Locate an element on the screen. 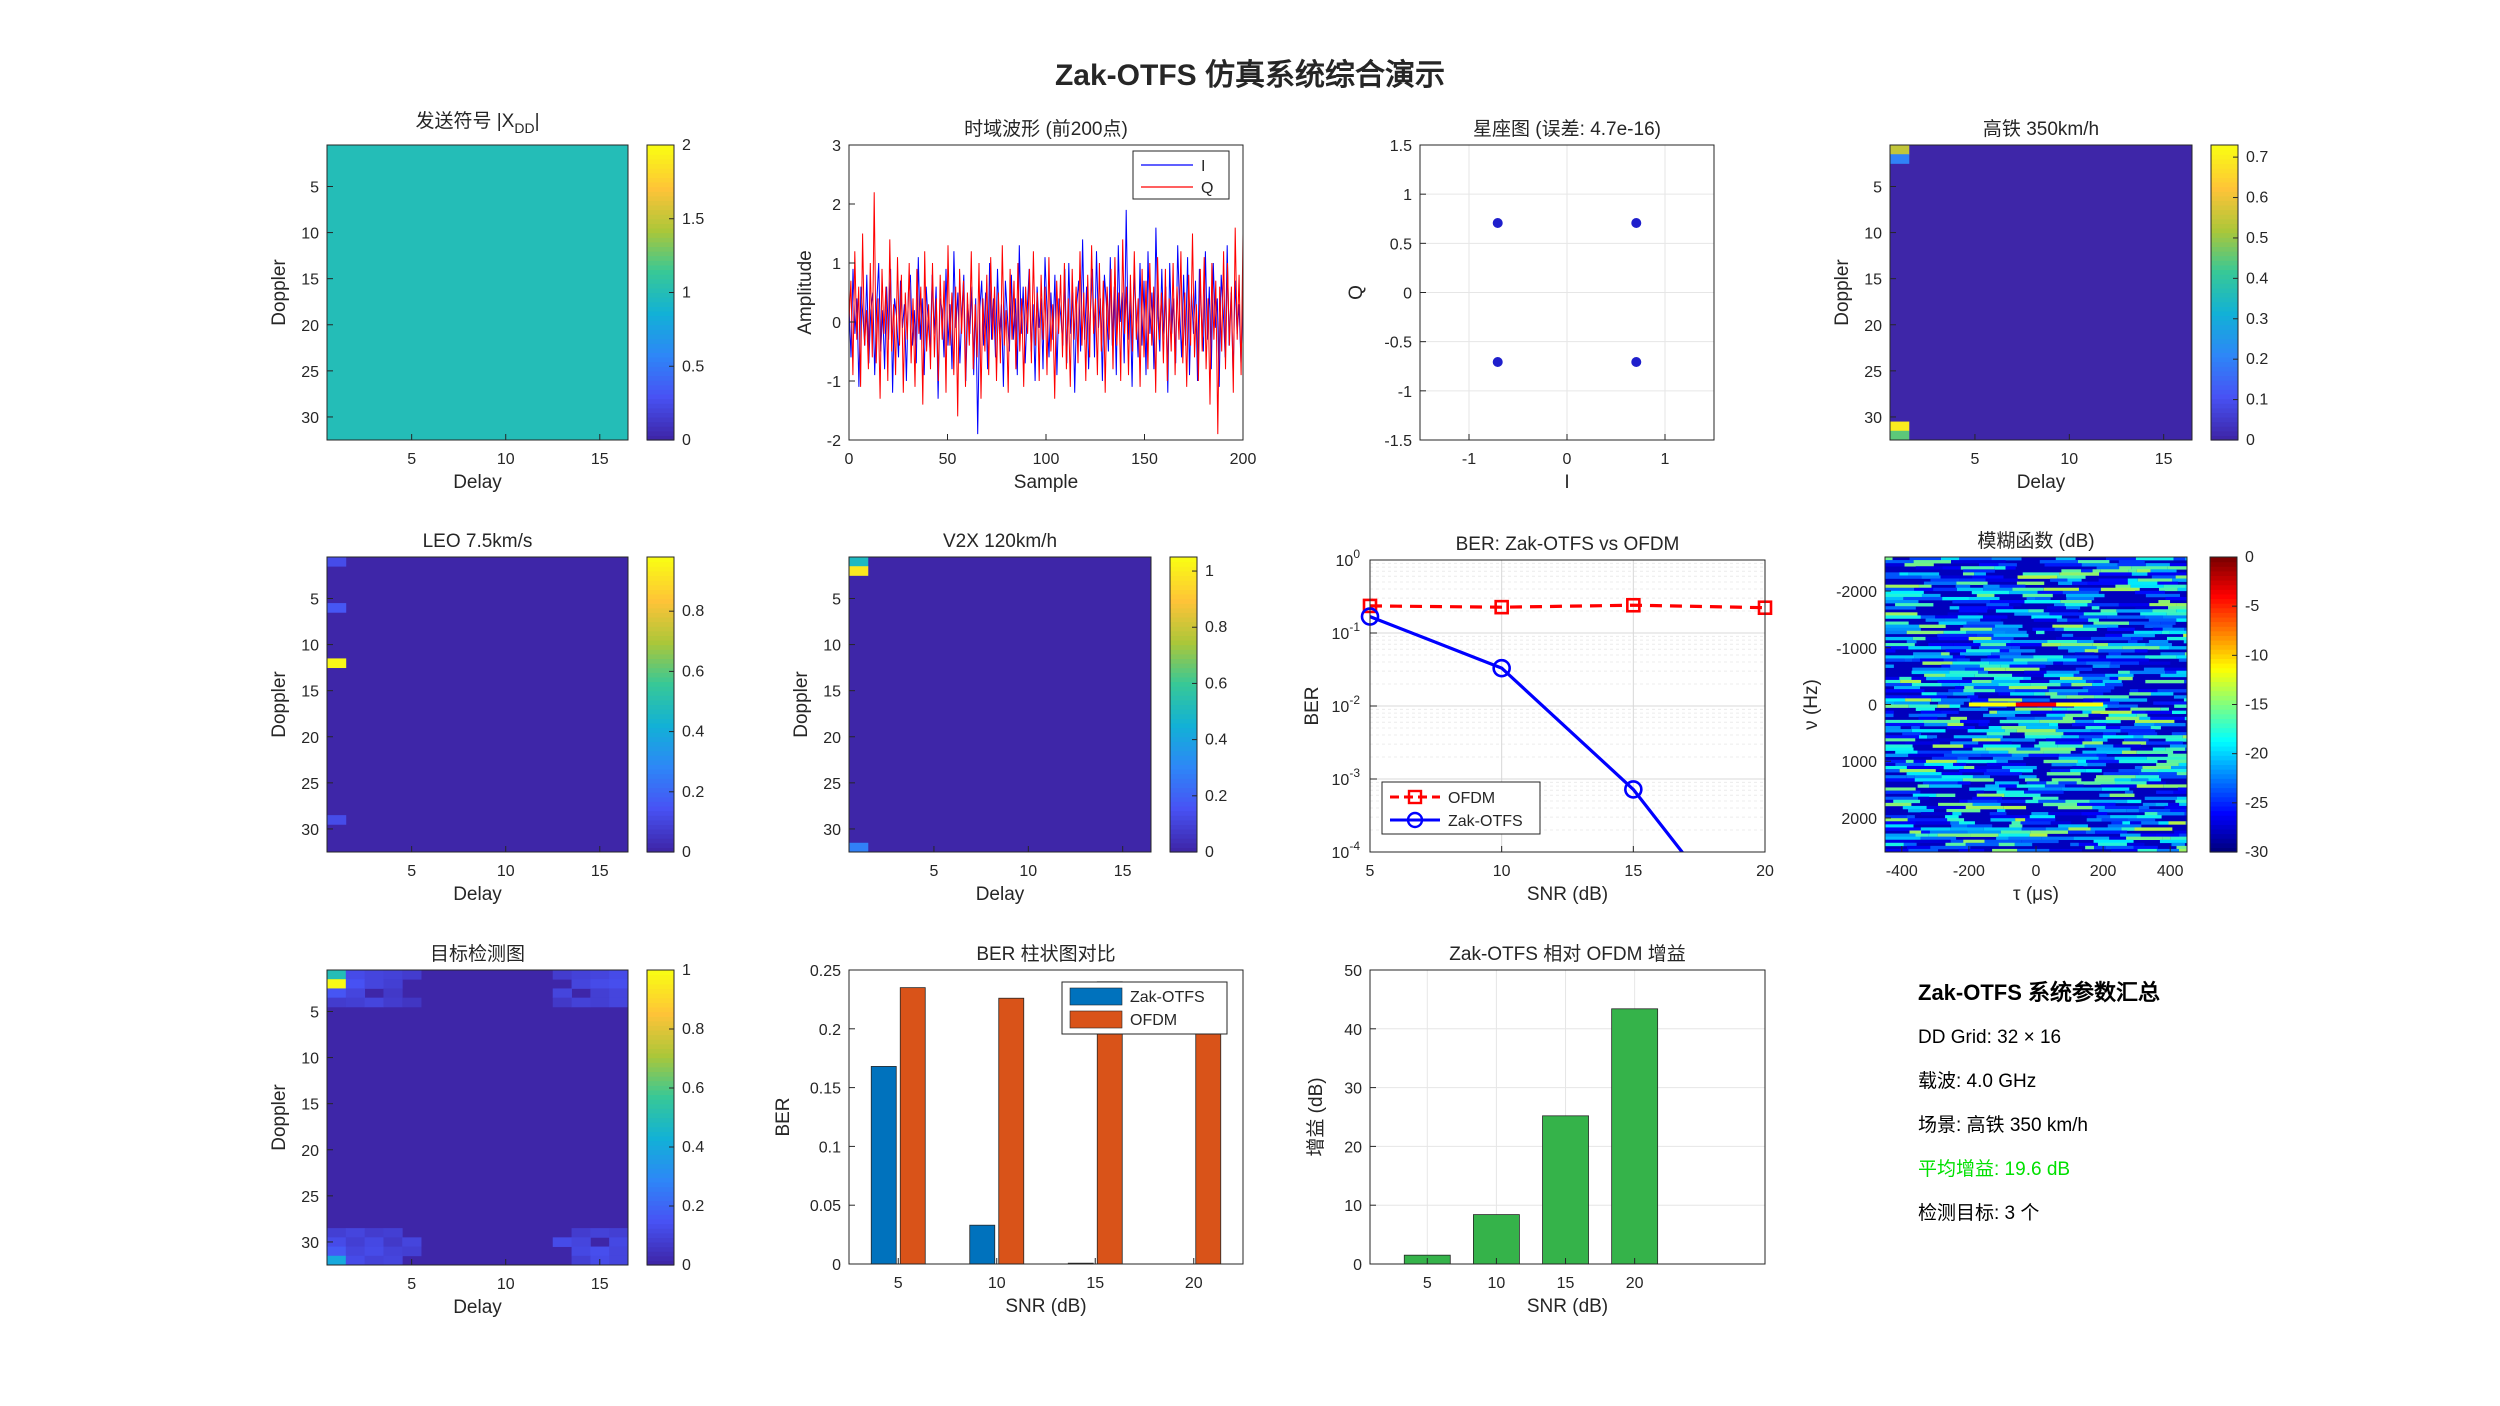  subplot-title: 目标检测图 is located at coordinates (477, 954).